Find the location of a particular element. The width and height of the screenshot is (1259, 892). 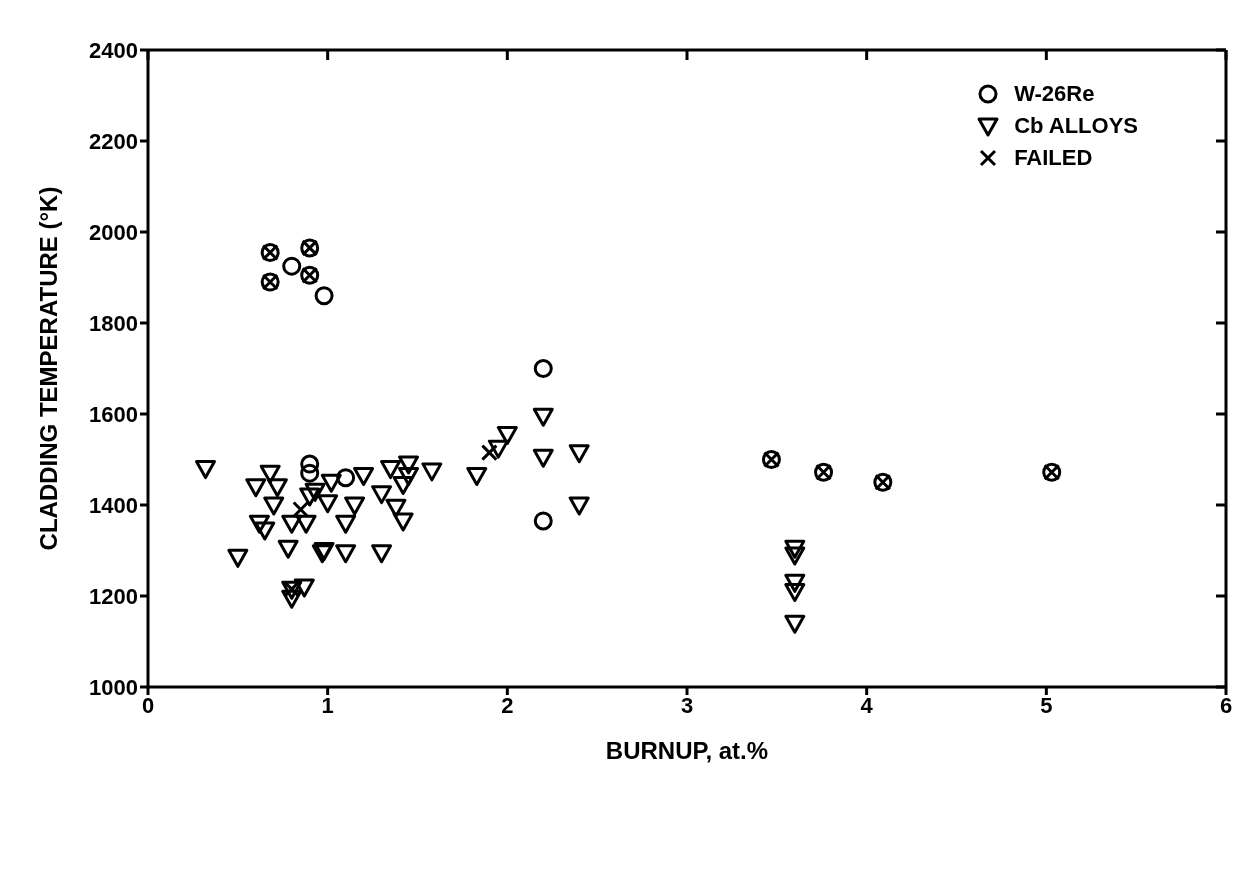

y-tick-label: 2000 is located at coordinates (113, 232).